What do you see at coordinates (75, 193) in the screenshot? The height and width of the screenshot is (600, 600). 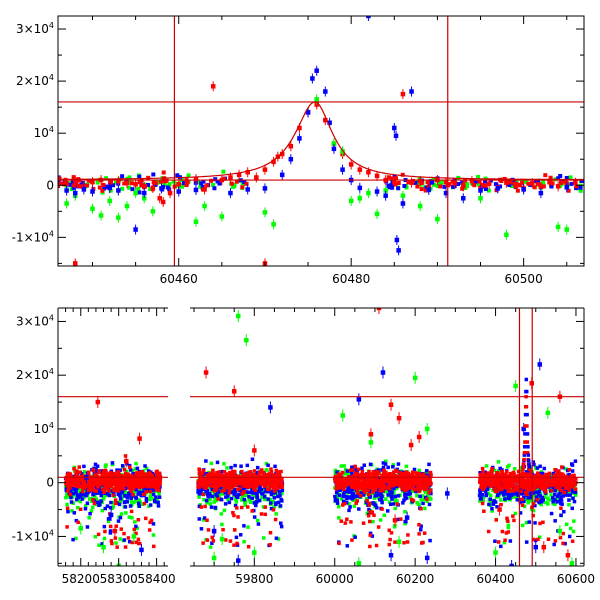 I see `data-point-blue` at bounding box center [75, 193].